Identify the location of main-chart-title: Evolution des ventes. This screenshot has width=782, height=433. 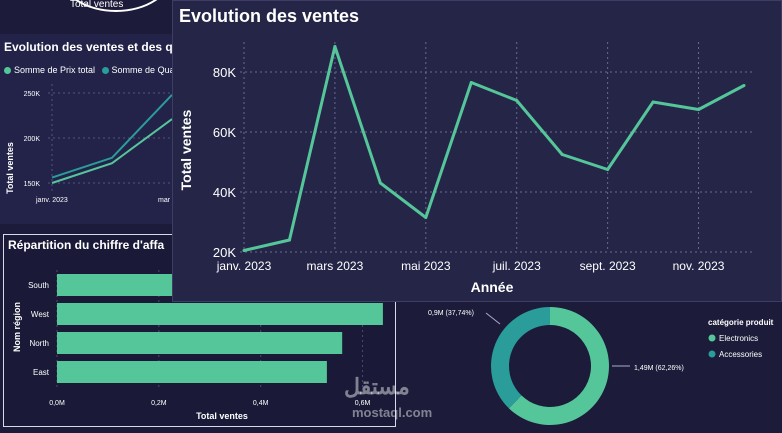
(269, 16).